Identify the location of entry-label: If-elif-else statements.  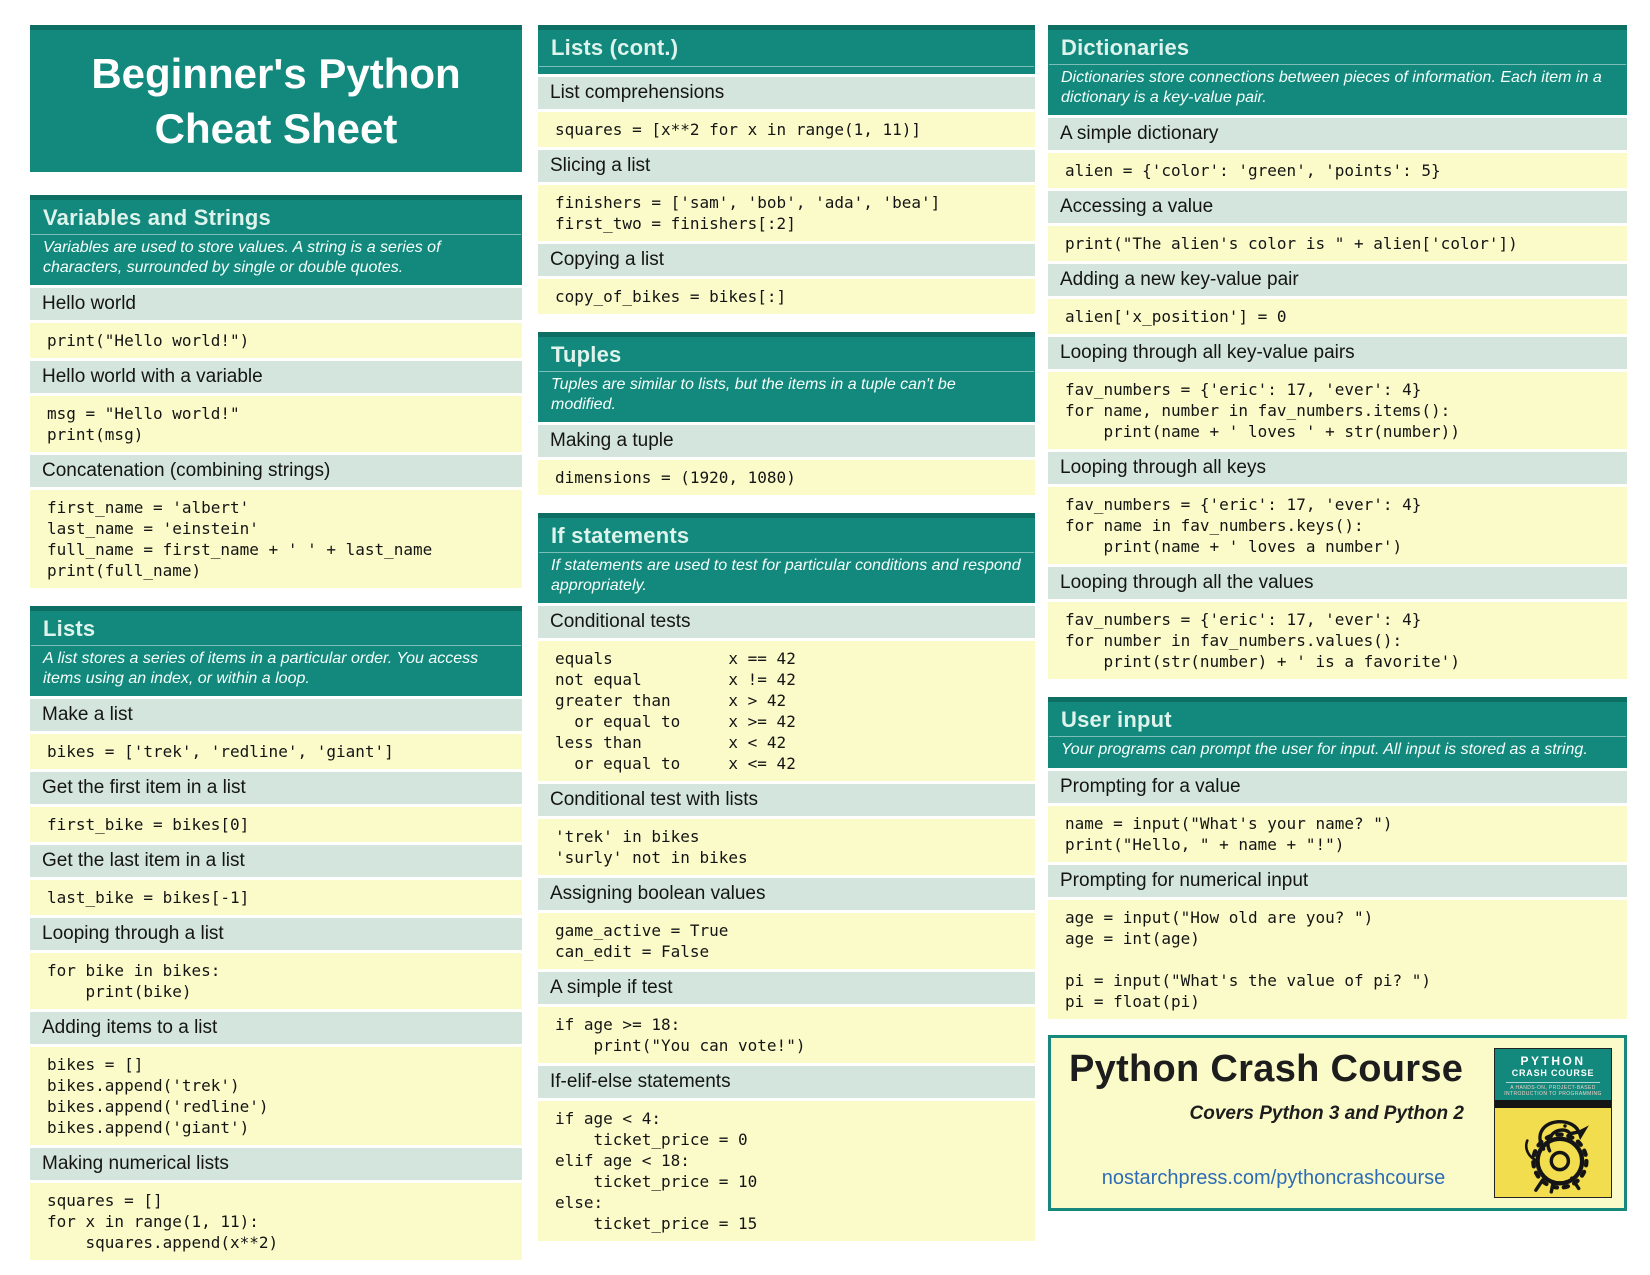
(786, 1082).